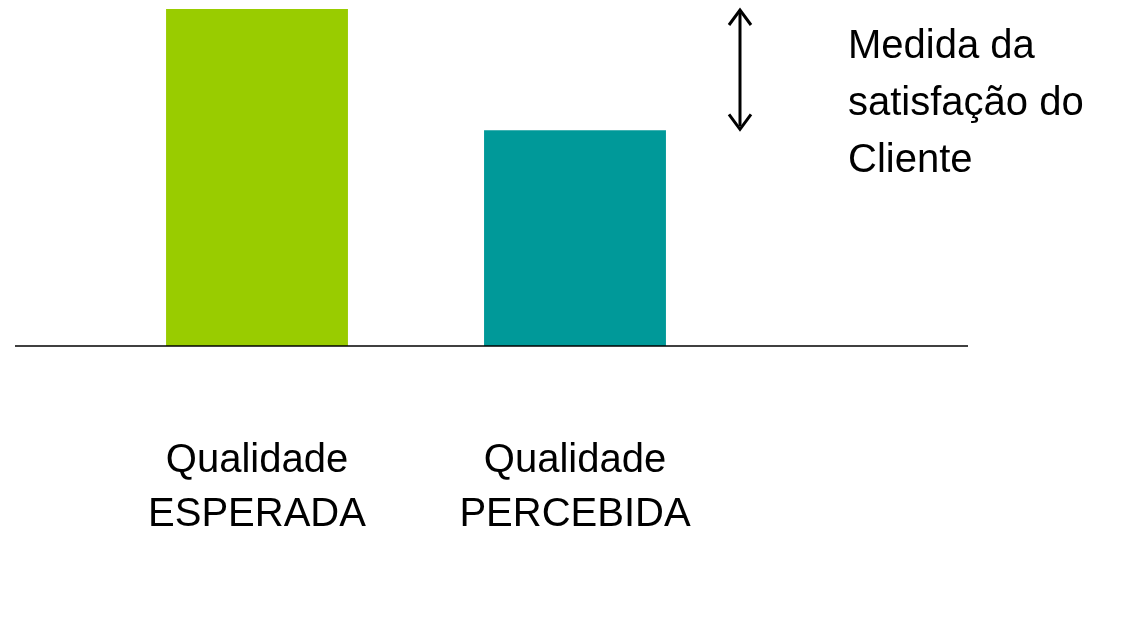 This screenshot has width=1142, height=630. Describe the element at coordinates (966, 101) in the screenshot. I see `annotation: Medida da satisfação do Cliente` at that location.